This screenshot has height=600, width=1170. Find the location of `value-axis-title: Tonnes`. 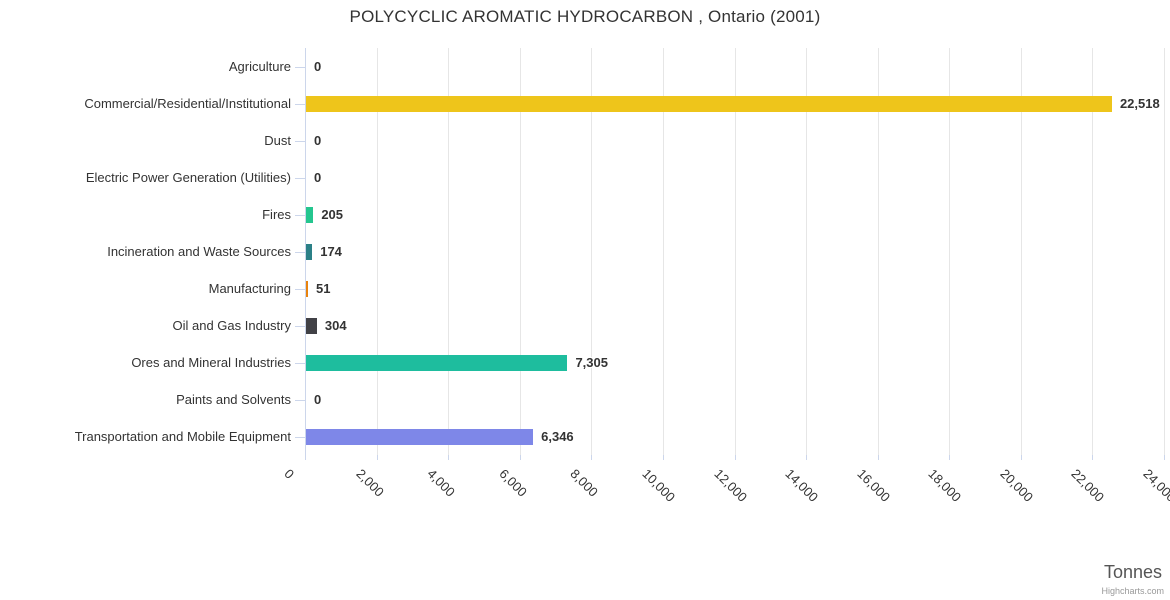

value-axis-title: Tonnes is located at coordinates (1132, 572).